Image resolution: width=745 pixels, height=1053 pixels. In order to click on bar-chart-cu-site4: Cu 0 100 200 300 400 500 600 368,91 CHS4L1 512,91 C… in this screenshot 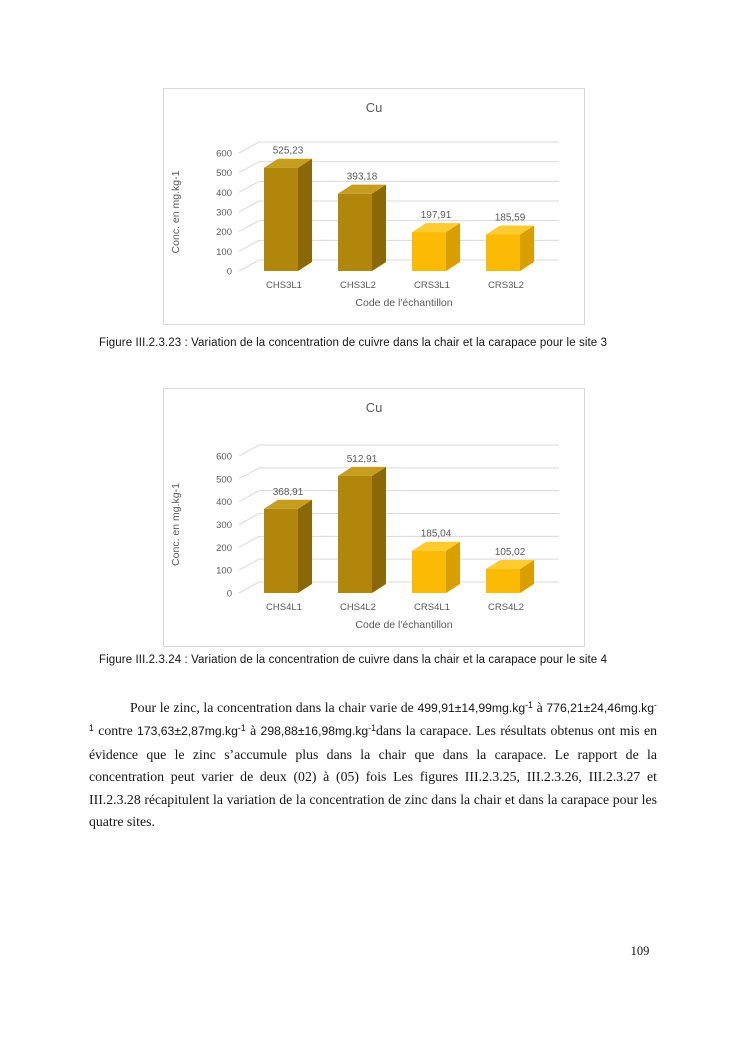, I will do `click(364, 515)`.